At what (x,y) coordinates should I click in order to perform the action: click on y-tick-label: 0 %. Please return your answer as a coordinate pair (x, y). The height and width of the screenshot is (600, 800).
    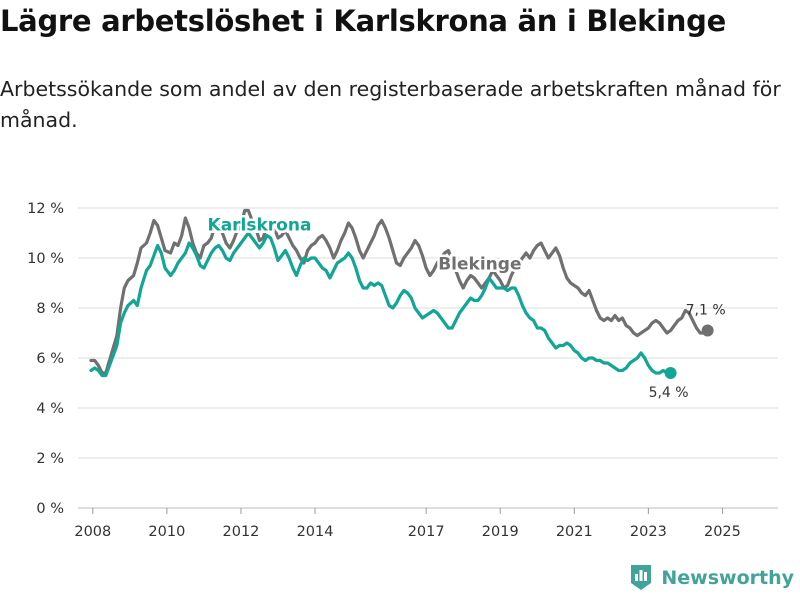
    Looking at the image, I should click on (50, 509).